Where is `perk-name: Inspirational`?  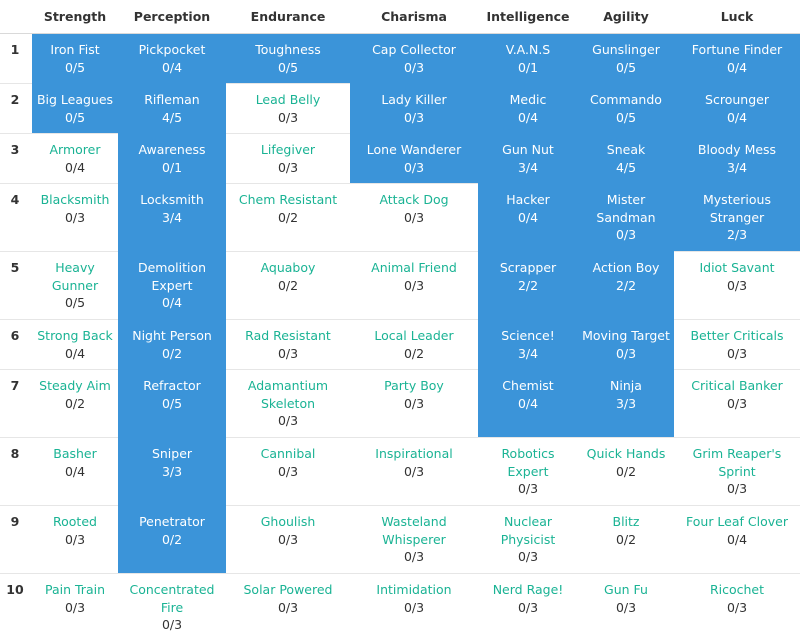 perk-name: Inspirational is located at coordinates (414, 454).